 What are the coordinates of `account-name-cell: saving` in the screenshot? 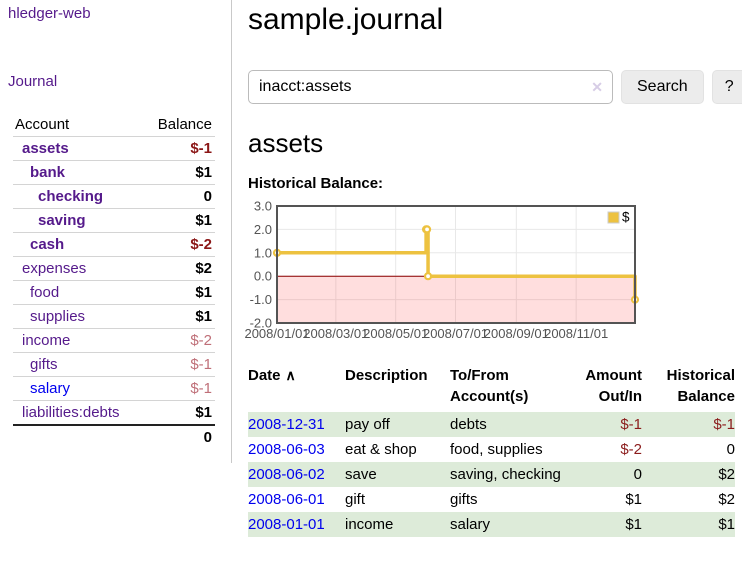 It's located at (63, 221).